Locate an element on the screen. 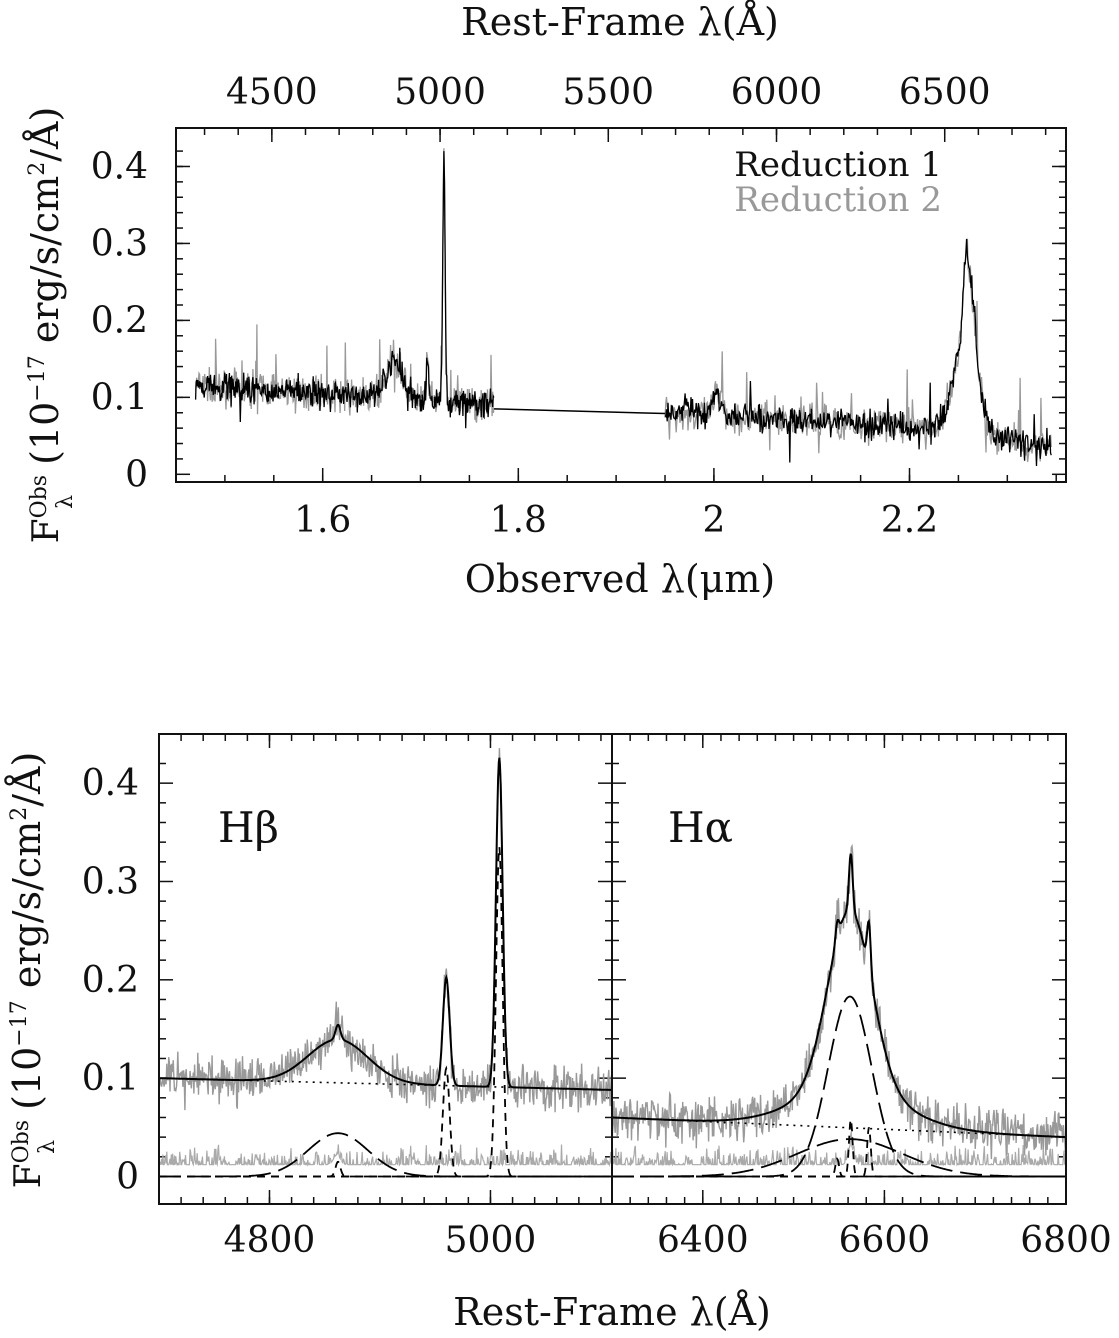 The width and height of the screenshot is (1119, 1338). x-tick-label: 6600 is located at coordinates (885, 1240).